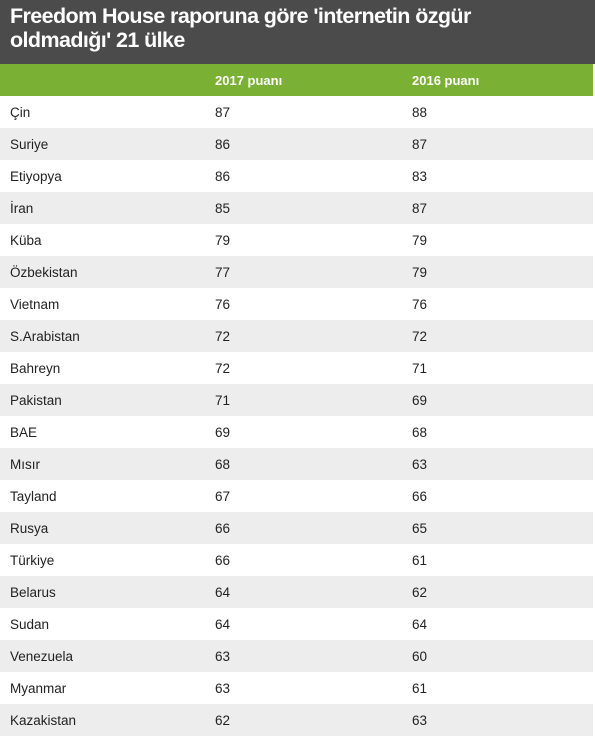  What do you see at coordinates (223, 240) in the screenshot?
I see `score-2017-cell: 79` at bounding box center [223, 240].